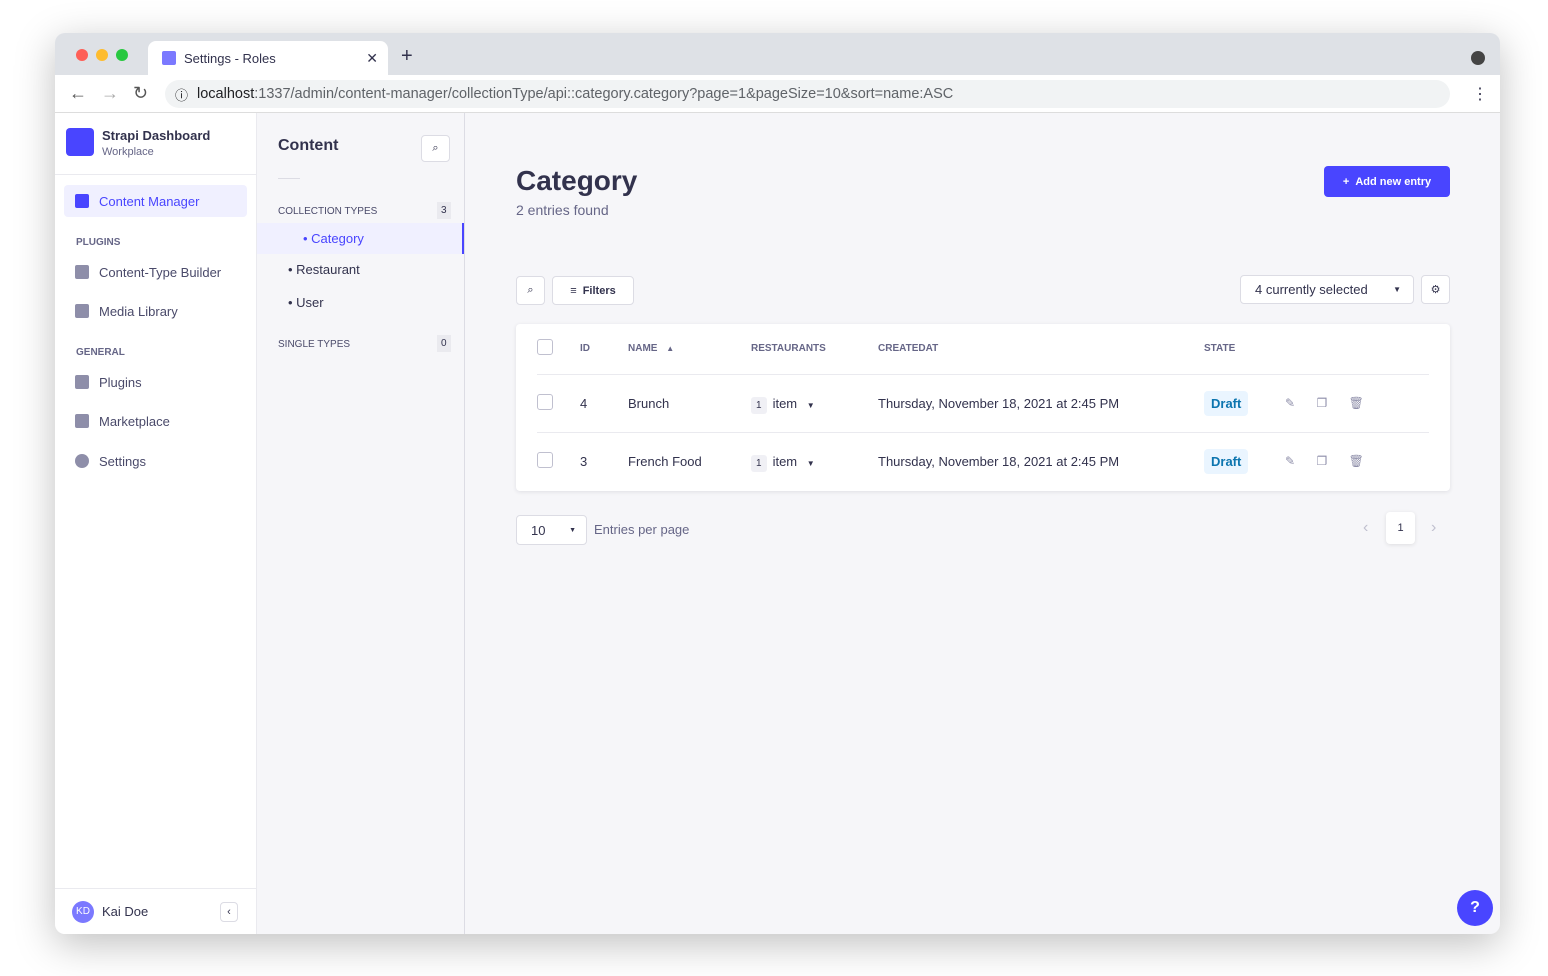 Image resolution: width=1548 pixels, height=976 pixels. Describe the element at coordinates (82, 382) in the screenshot. I see `puzzle-icon` at that location.